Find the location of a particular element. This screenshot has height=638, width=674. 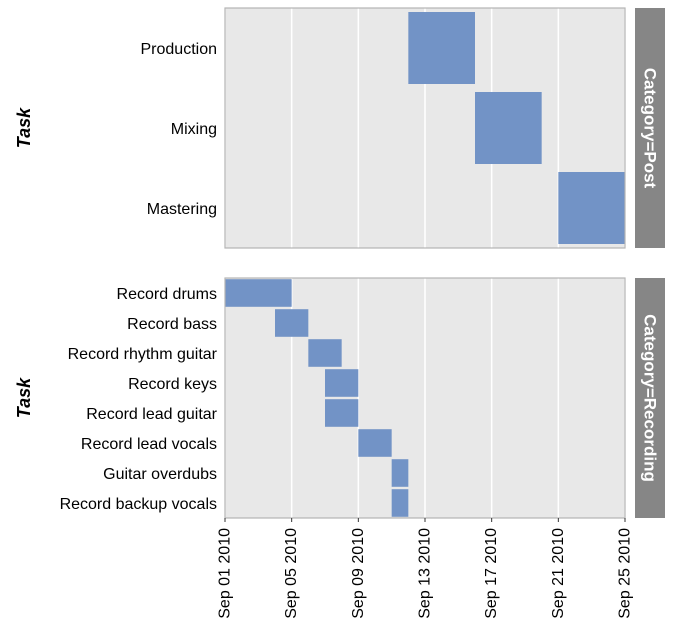

x-tick-label: Sep 09 2010 is located at coordinates (358, 573).